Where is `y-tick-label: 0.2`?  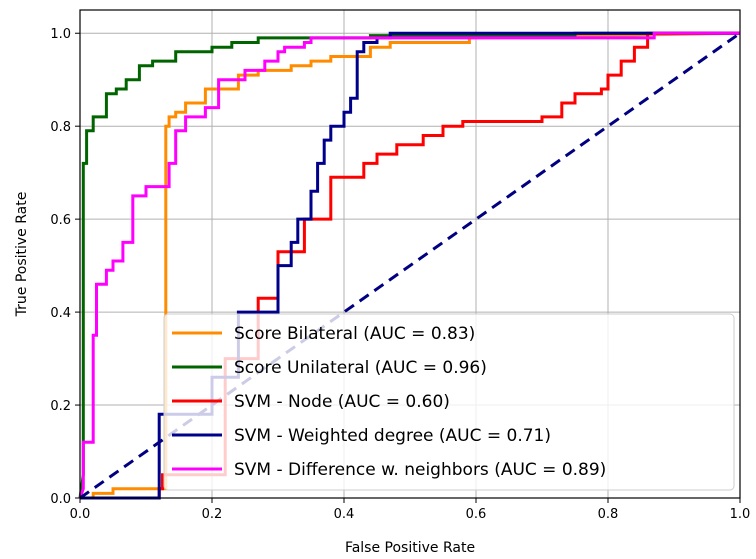 y-tick-label: 0.2 is located at coordinates (60, 406).